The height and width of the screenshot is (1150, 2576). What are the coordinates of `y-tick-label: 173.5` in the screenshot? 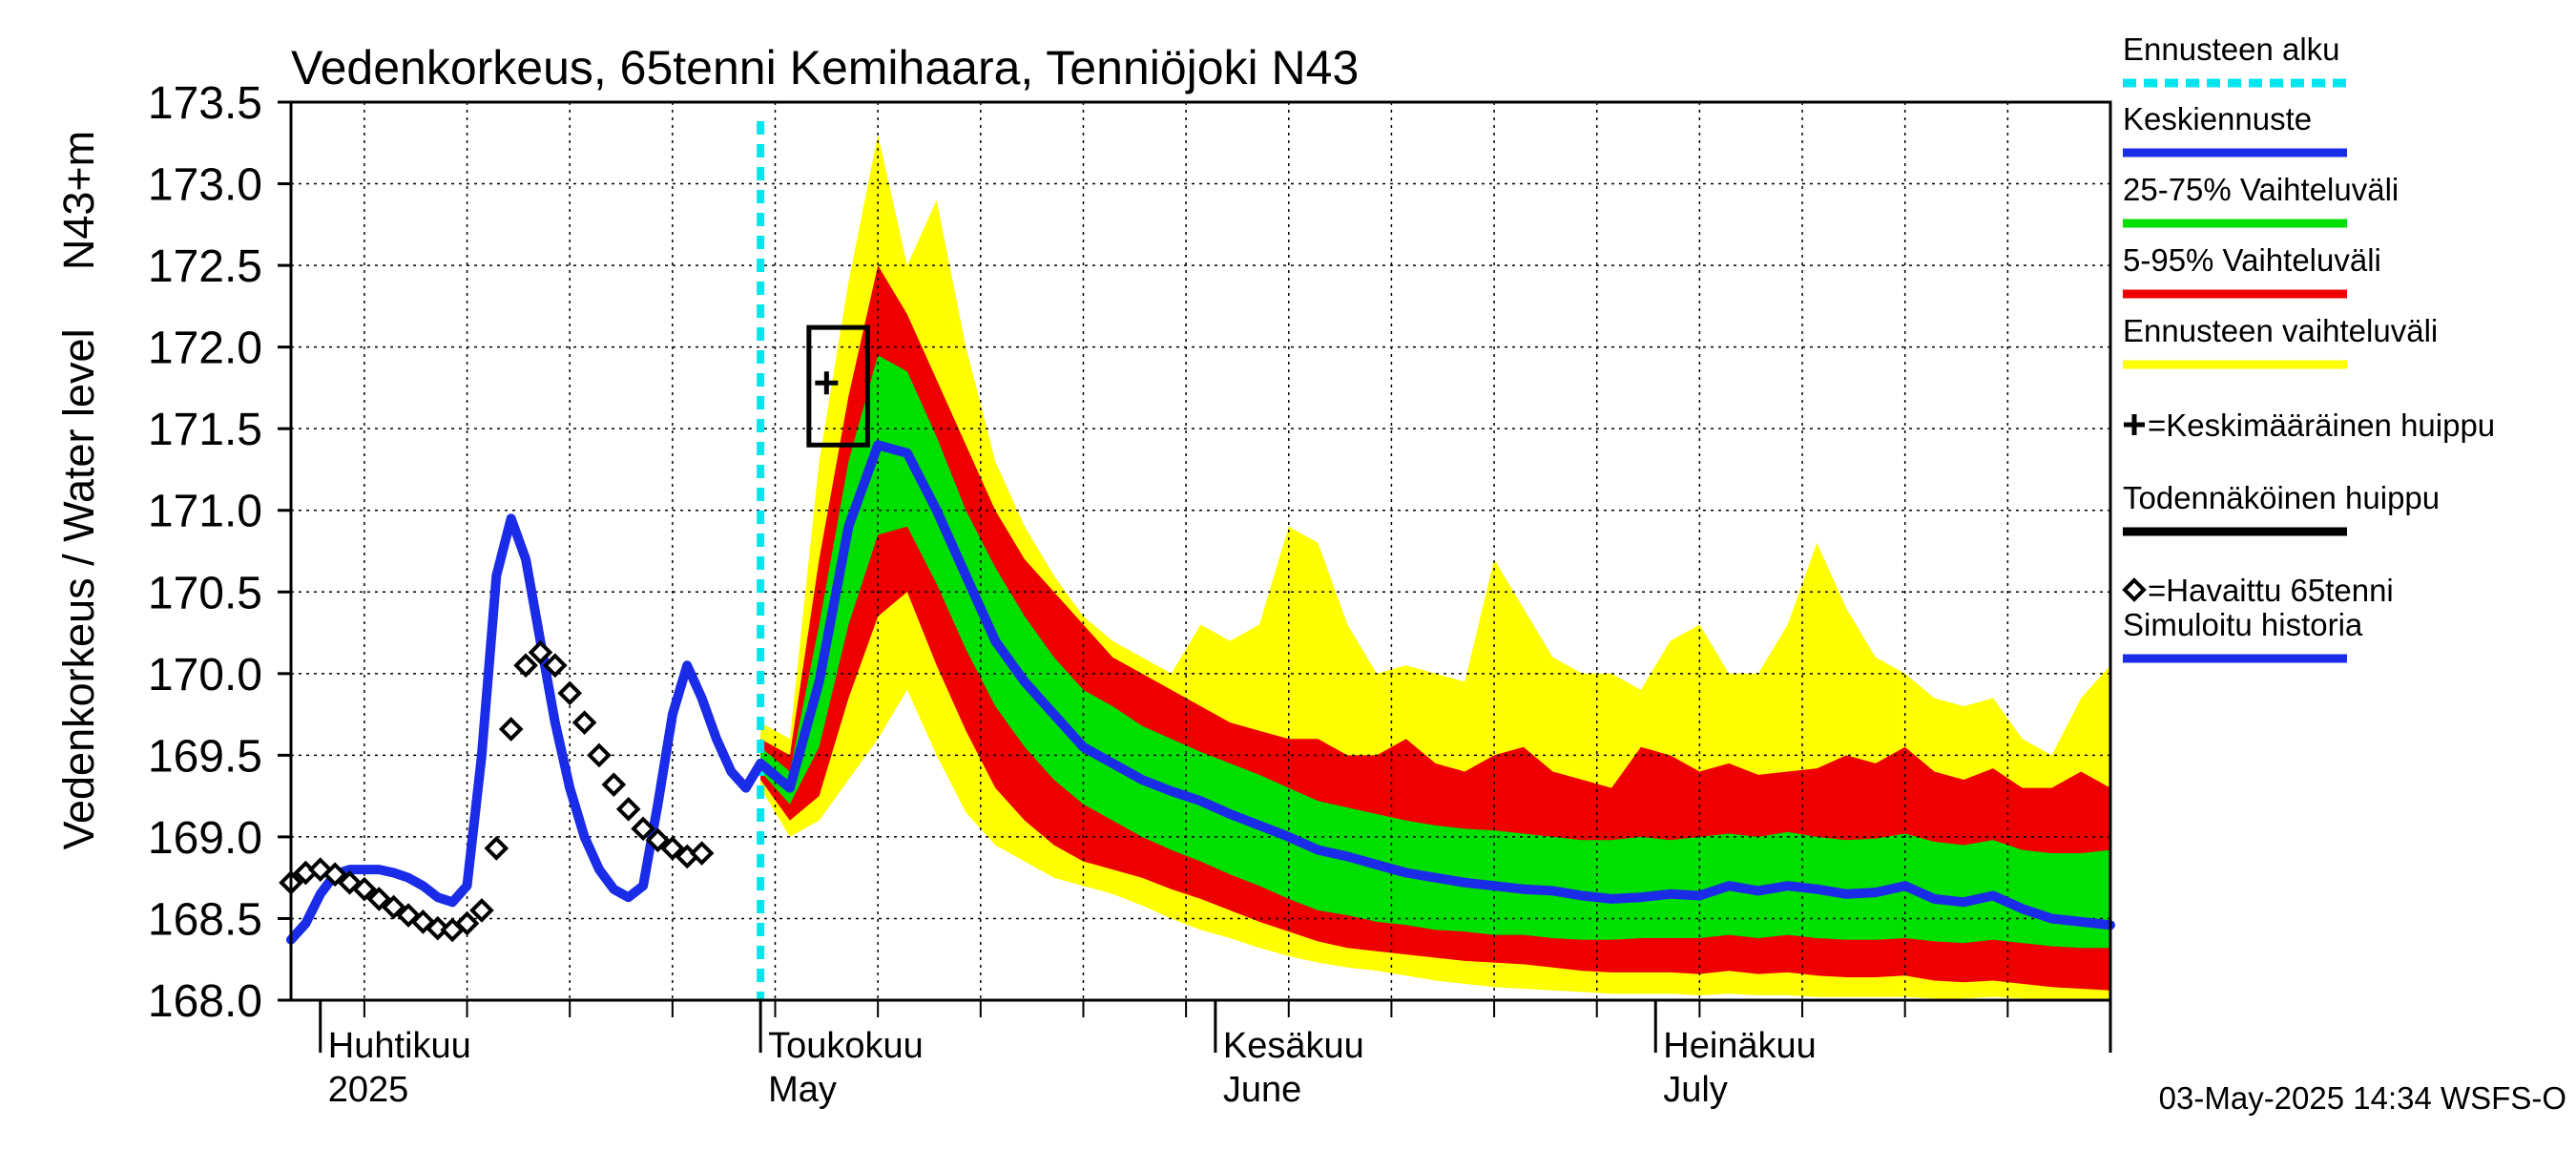 It's located at (205, 103).